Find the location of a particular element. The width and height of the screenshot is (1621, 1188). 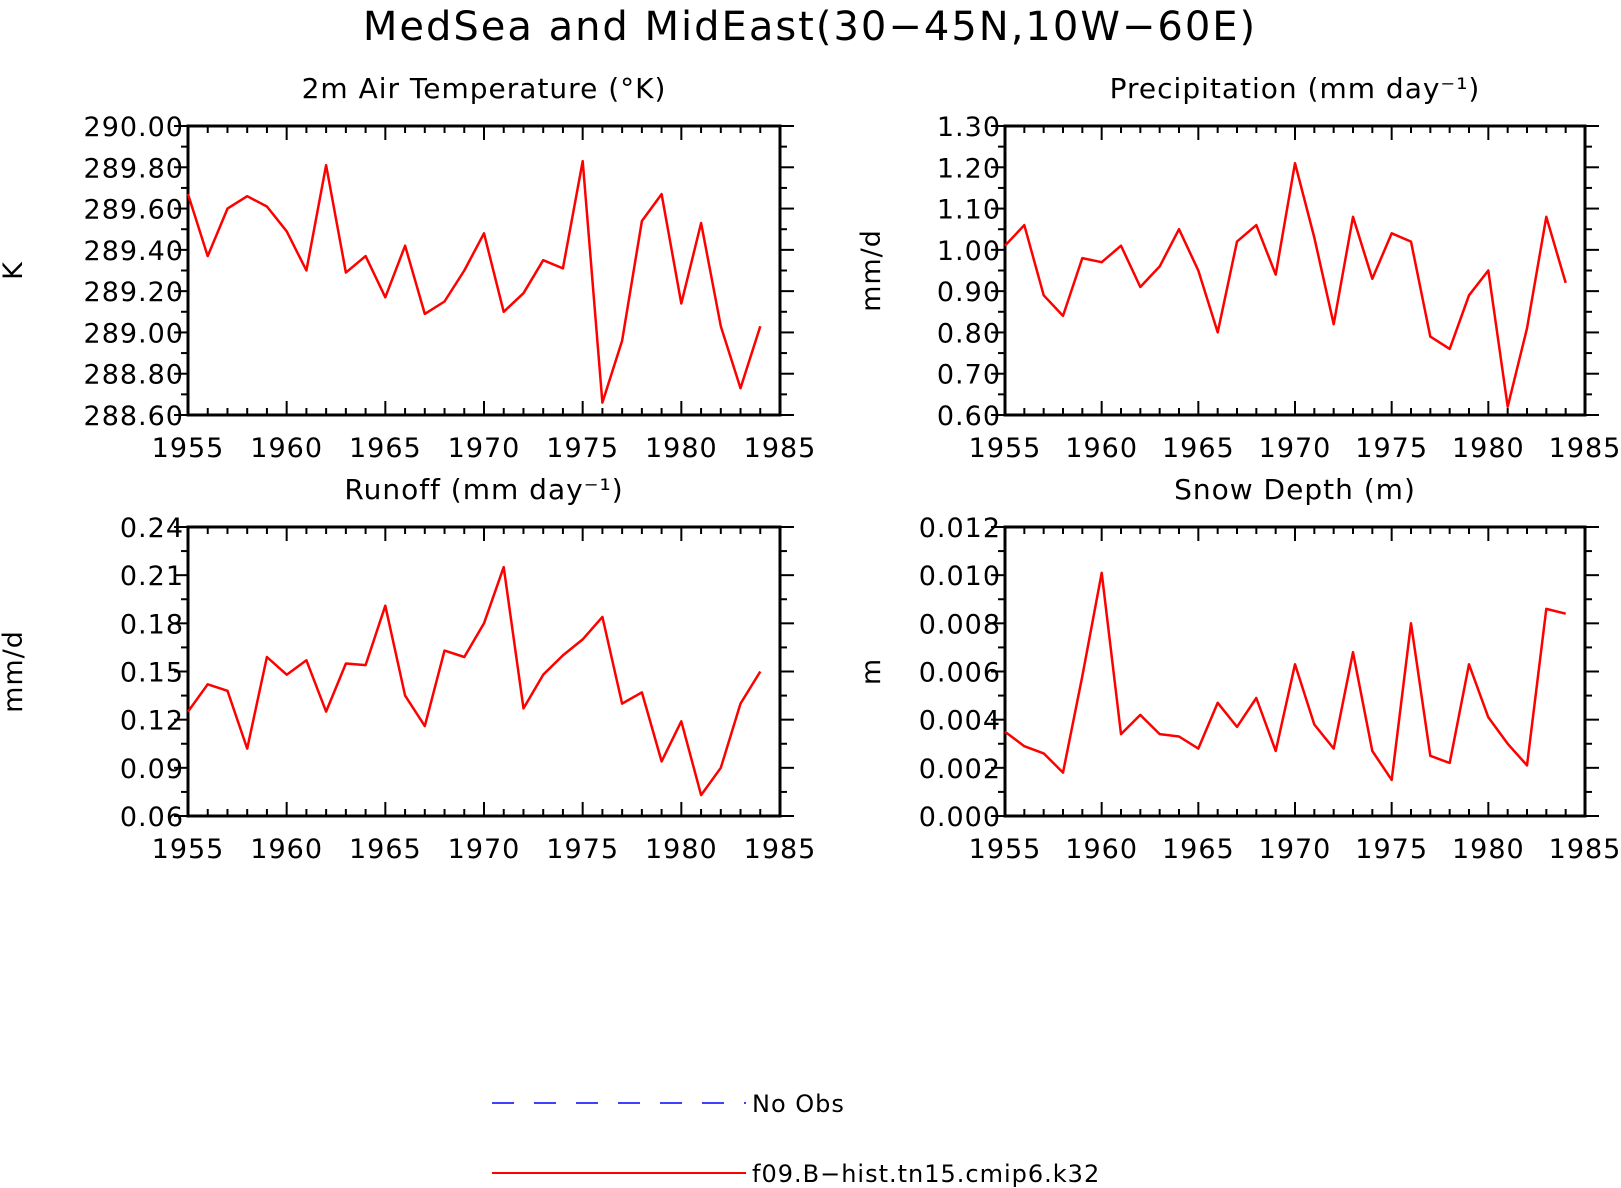

legend-label-1: No Obs is located at coordinates (798, 1104).